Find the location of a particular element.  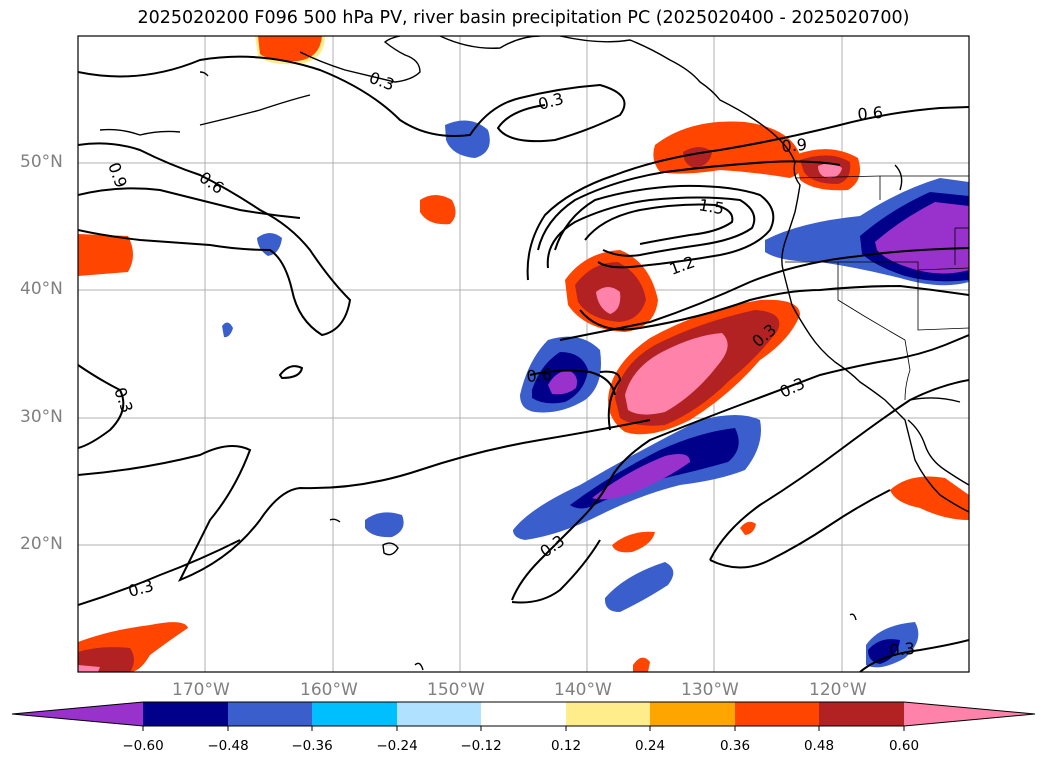

lat-label-50n: 50°N is located at coordinates (41, 162).